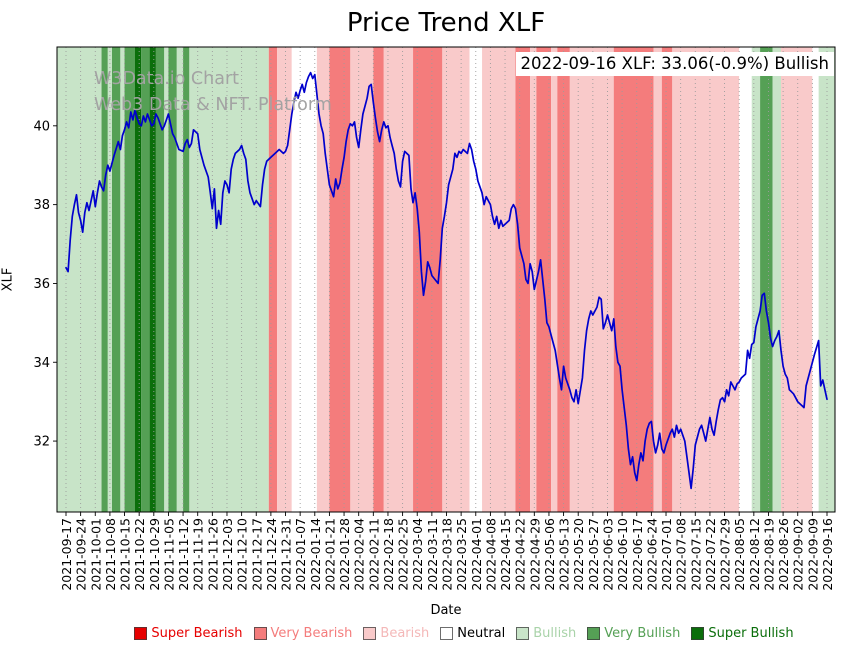 This screenshot has height=646, width=848. What do you see at coordinates (359, 554) in the screenshot?
I see `x-tick-label: 2022-02-04` at bounding box center [359, 554].